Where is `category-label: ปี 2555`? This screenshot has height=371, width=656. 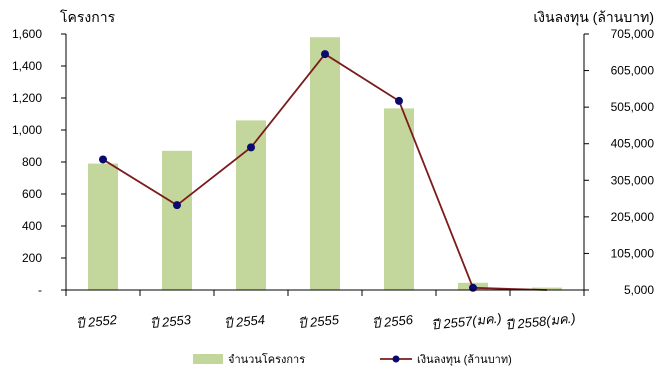 category-label: ปี 2555 is located at coordinates (318, 321).